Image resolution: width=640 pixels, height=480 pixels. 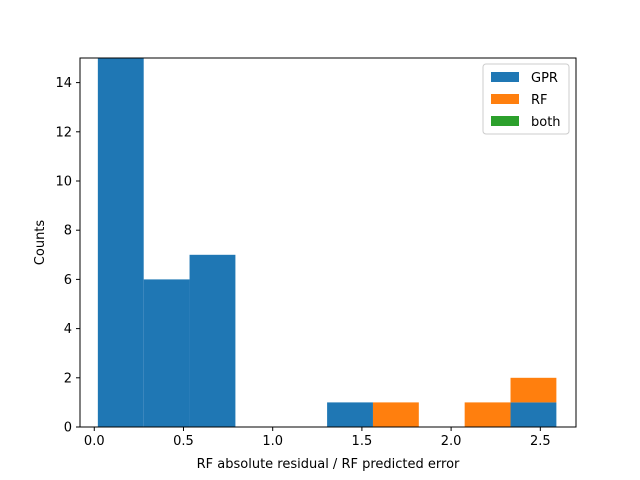 I want to click on legend-label-rf: RF, so click(x=539, y=100).